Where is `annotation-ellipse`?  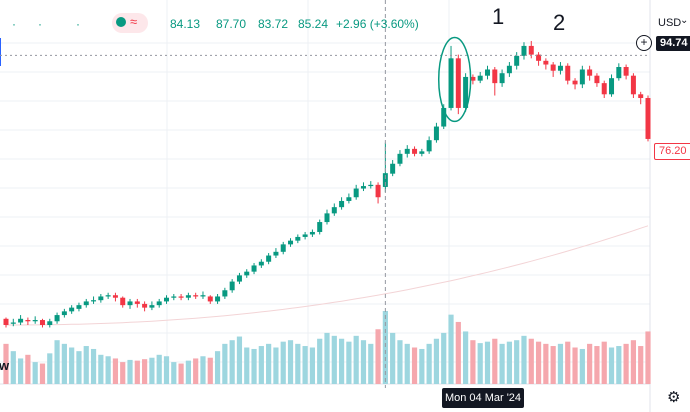 annotation-ellipse is located at coordinates (454, 79).